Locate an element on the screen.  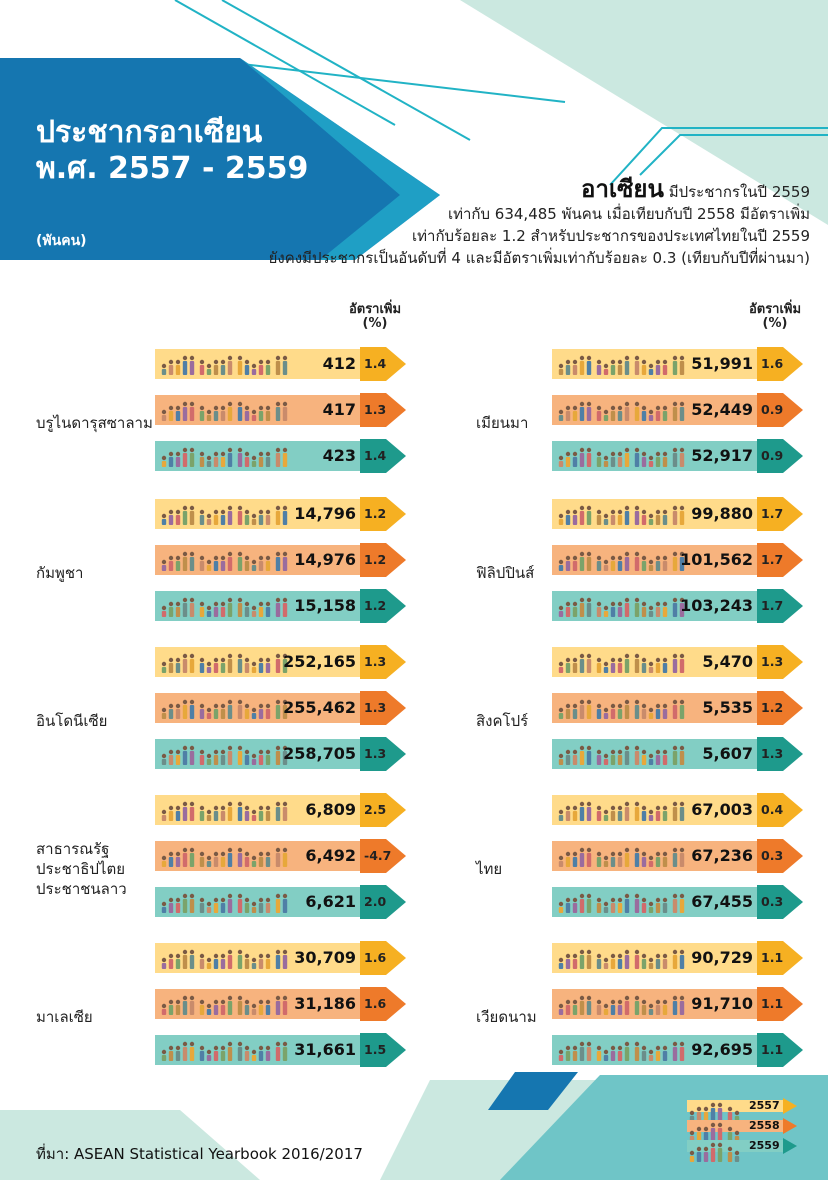
population-value: 5,607 is located at coordinates (727, 753).